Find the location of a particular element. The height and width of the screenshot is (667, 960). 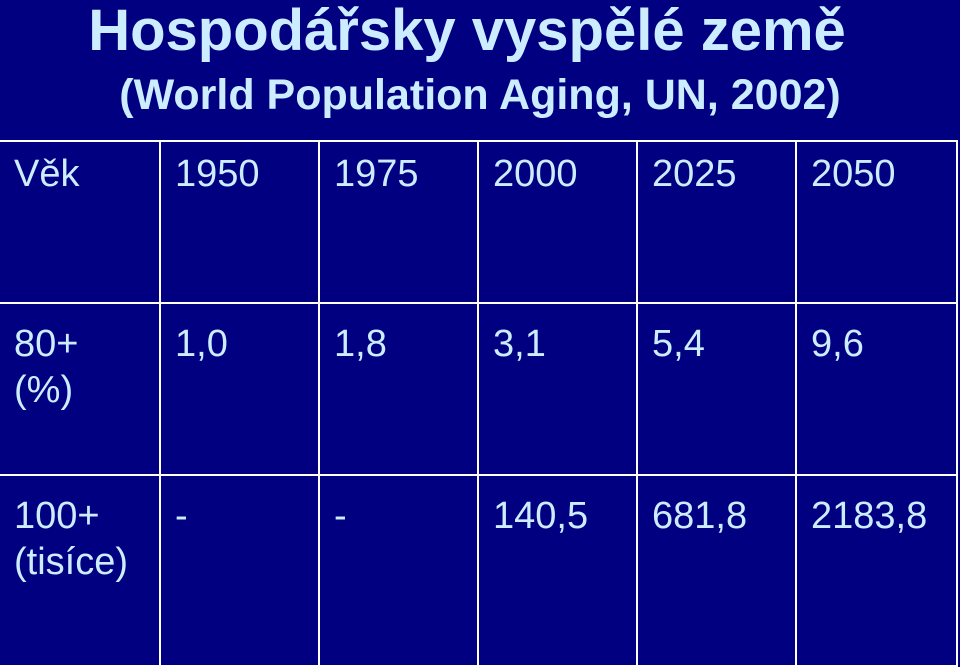

row-label-line2: (tisíce) is located at coordinates (71, 561).